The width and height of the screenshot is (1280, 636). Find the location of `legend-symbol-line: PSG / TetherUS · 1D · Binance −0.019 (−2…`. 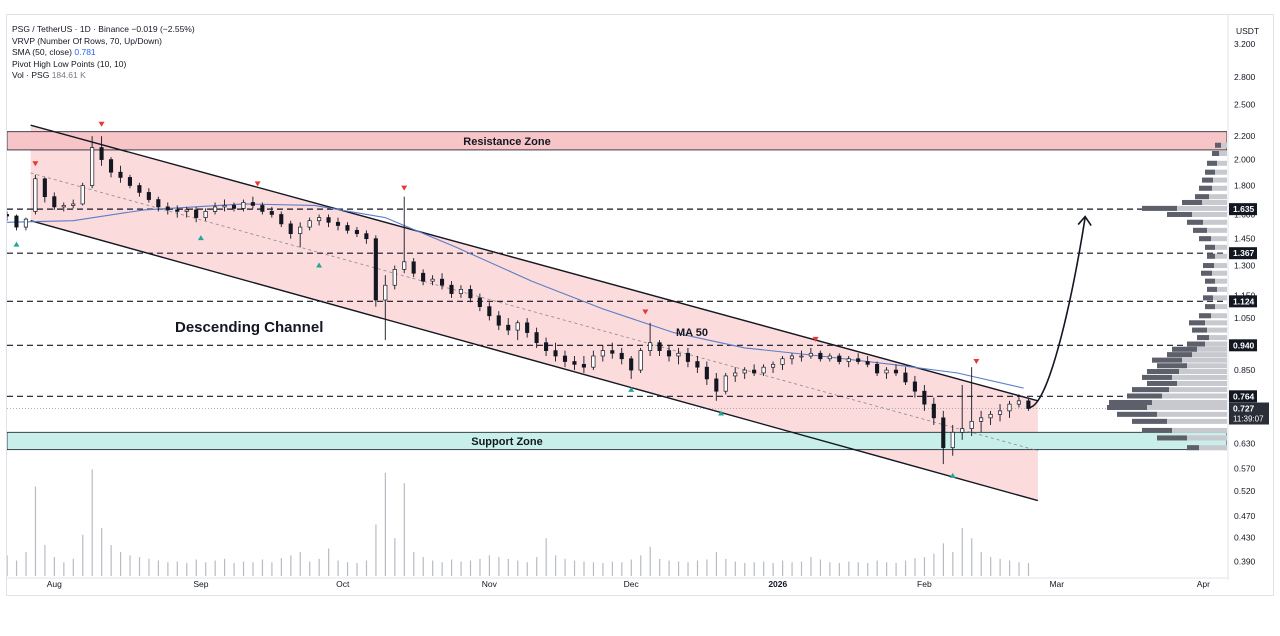

legend-symbol-line: PSG / TetherUS · 1D · Binance −0.019 (−2… is located at coordinates (103, 29).